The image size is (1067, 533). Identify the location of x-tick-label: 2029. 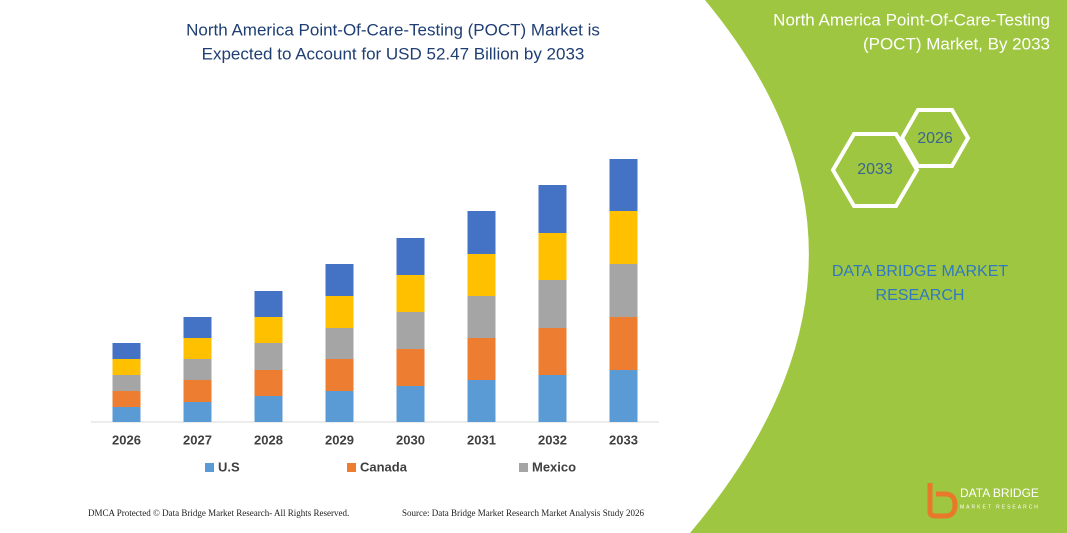
(339, 439).